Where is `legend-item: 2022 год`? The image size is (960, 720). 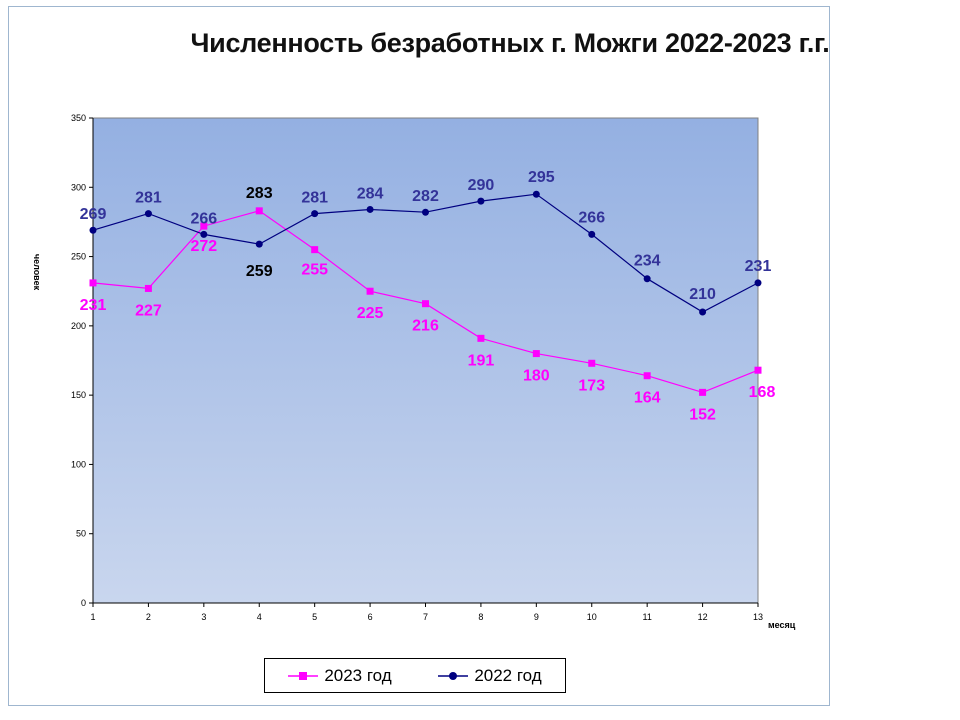
legend-item: 2022 год is located at coordinates (490, 675).